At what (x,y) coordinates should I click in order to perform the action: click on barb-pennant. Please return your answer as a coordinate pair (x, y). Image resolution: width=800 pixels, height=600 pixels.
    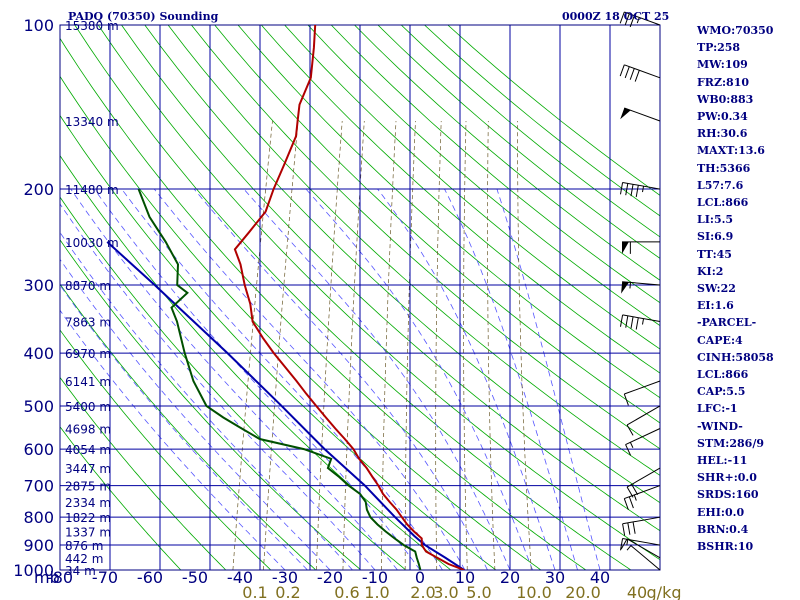
    Looking at the image, I should click on (625, 247).